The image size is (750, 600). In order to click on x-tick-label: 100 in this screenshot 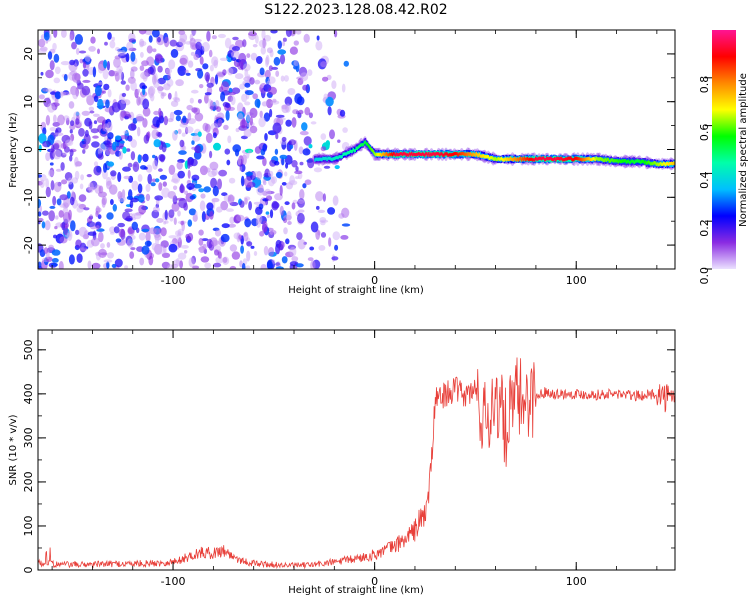, I will do `click(576, 581)`.